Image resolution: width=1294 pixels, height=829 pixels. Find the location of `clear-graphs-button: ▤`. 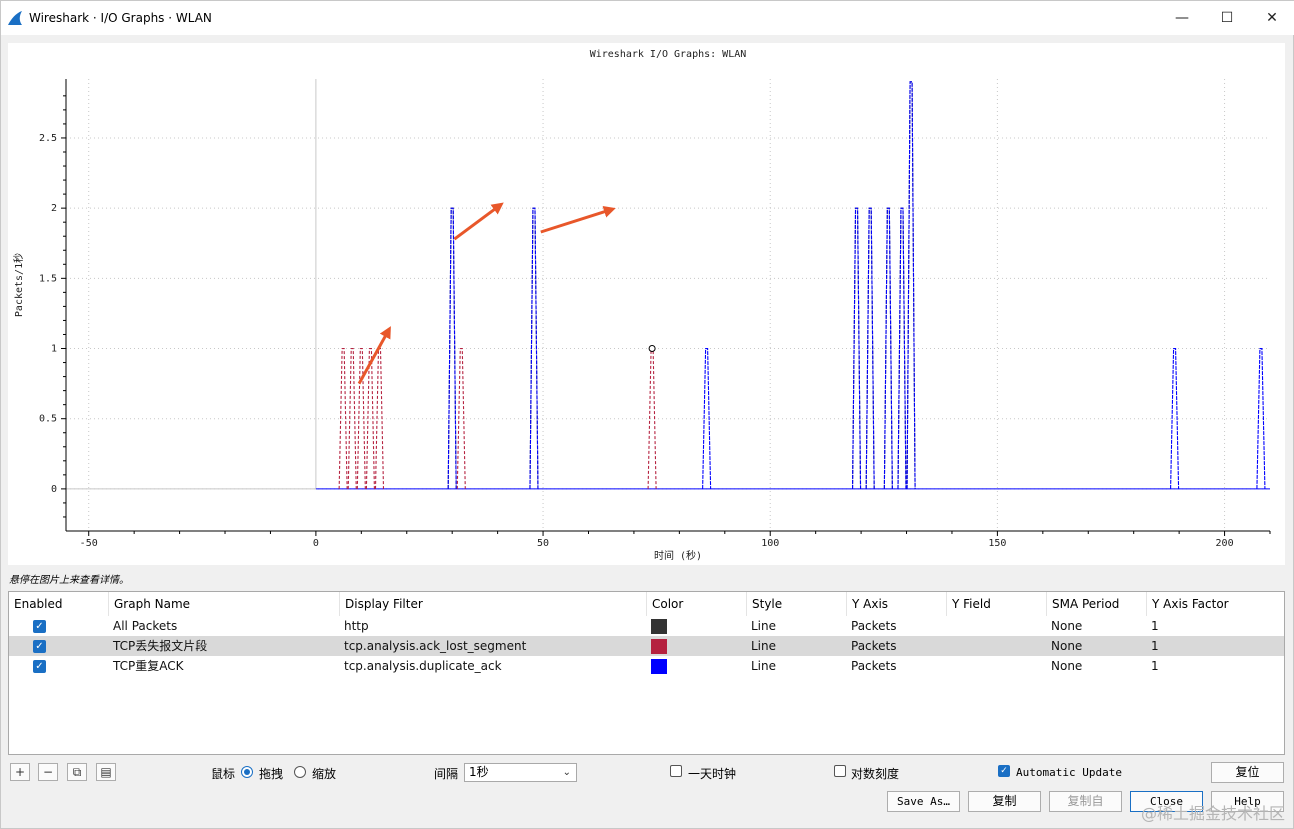

clear-graphs-button: ▤ is located at coordinates (106, 772).